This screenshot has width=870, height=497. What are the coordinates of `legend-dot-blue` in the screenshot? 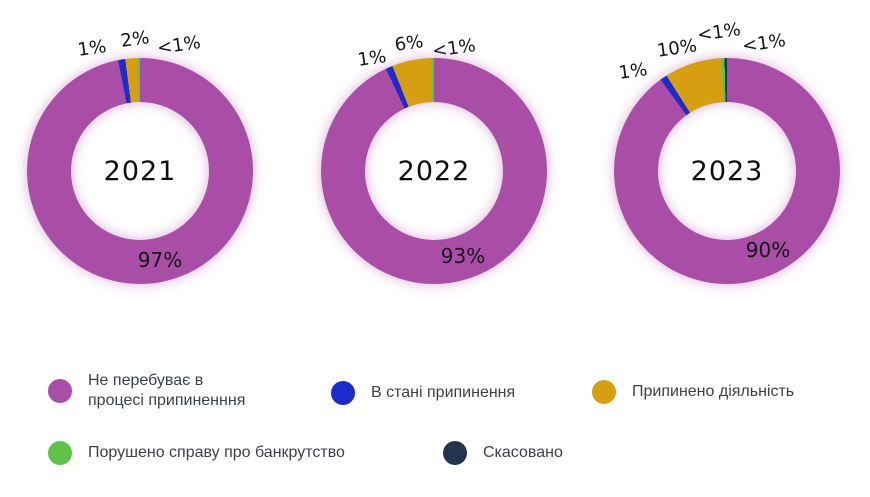 It's located at (343, 393).